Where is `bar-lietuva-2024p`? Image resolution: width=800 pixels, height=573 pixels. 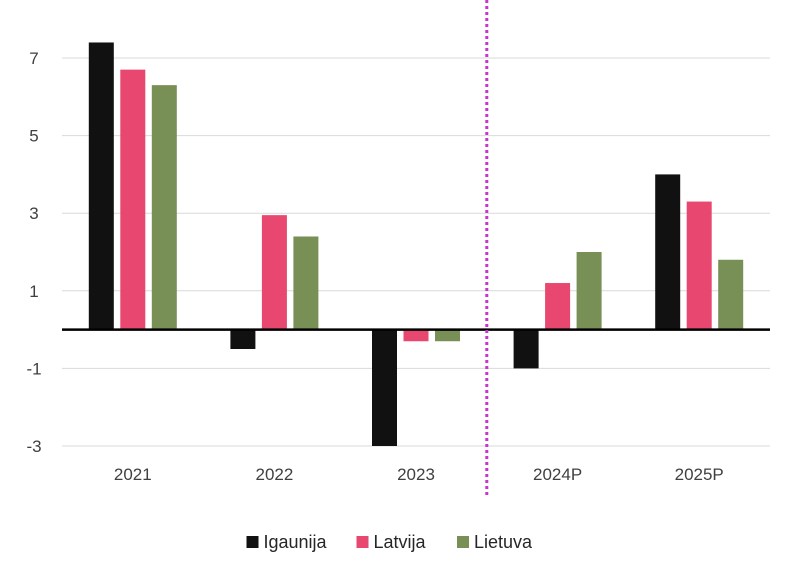 bar-lietuva-2024p is located at coordinates (589, 291).